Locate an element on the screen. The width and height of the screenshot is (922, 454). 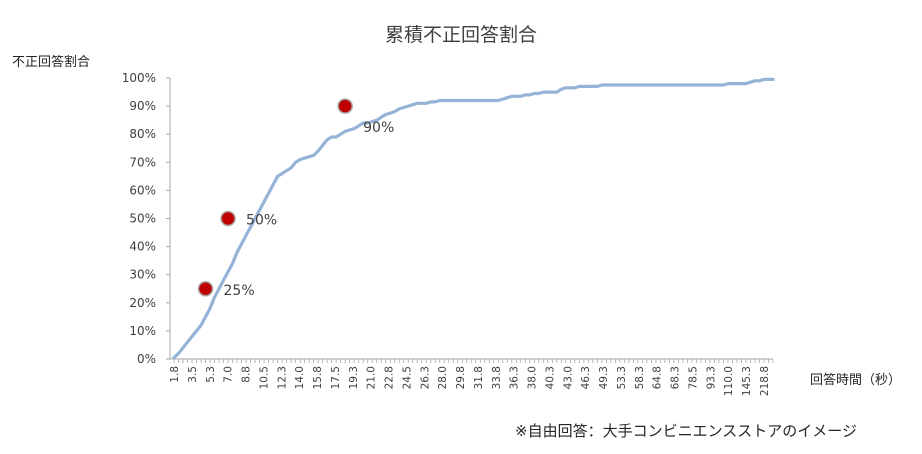
y-tick-label: 70% is located at coordinates (142, 162).